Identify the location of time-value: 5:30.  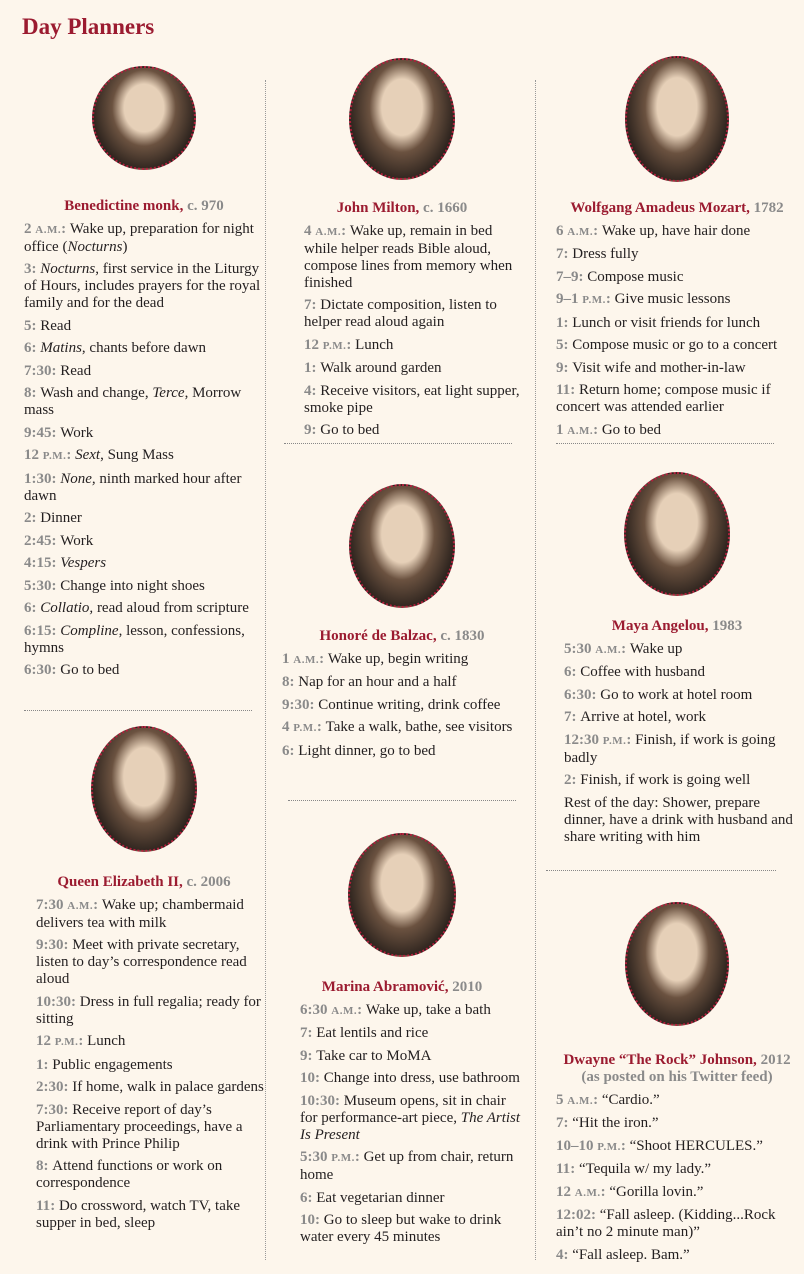
(38, 585).